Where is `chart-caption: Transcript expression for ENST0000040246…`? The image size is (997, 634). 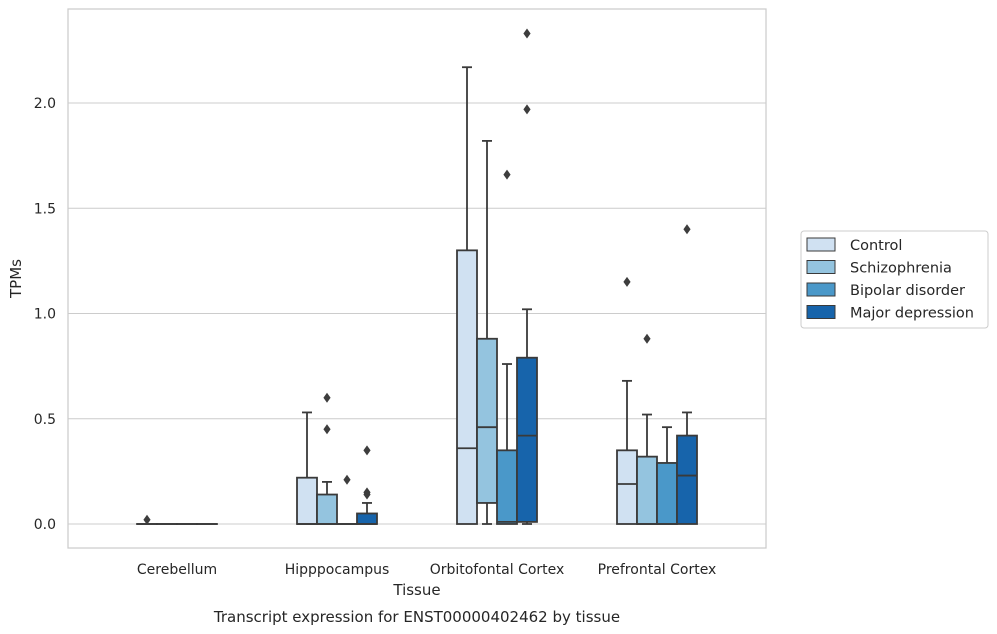 chart-caption: Transcript expression for ENST0000040246… is located at coordinates (416, 617).